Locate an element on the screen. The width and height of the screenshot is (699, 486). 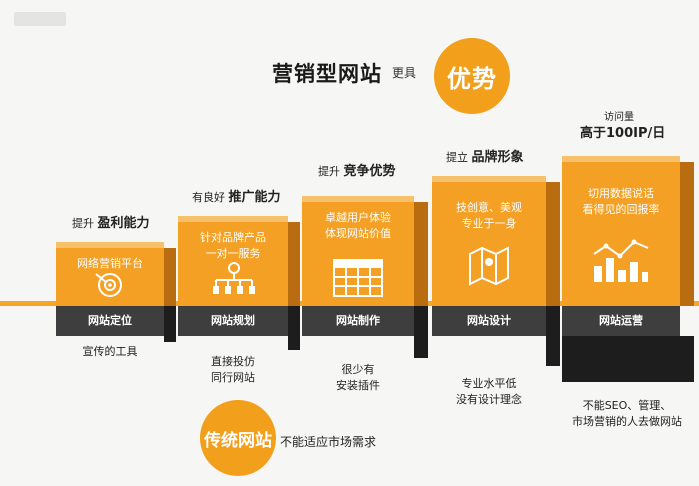
step-benefit: 高于100IP/日 is located at coordinates (623, 133).